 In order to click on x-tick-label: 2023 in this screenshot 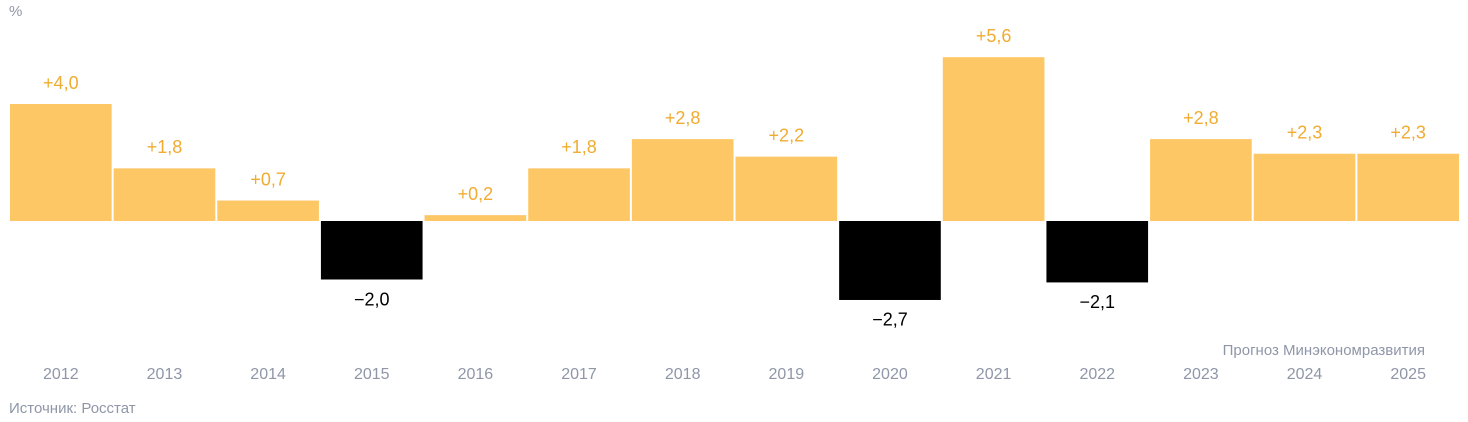, I will do `click(1201, 374)`.